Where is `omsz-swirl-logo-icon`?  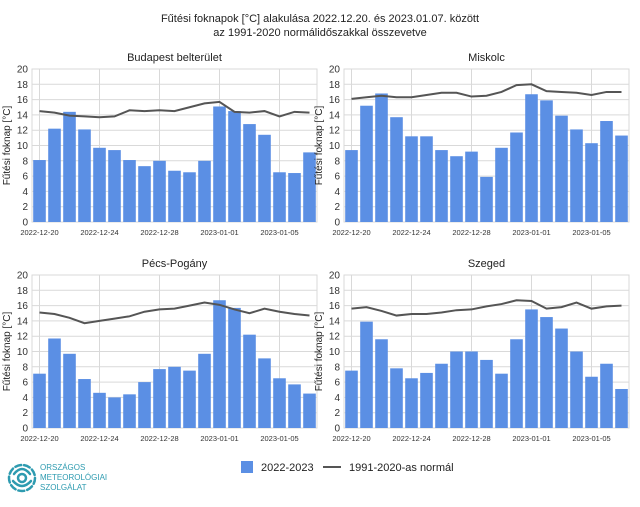
omsz-swirl-logo-icon is located at coordinates (22, 478).